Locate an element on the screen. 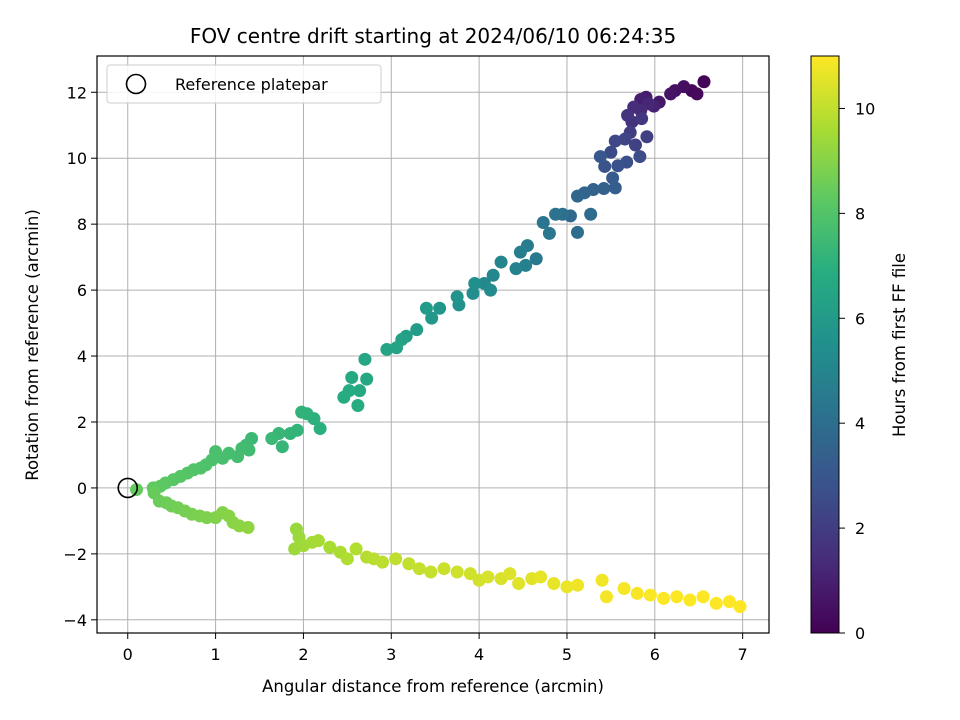 This screenshot has width=960, height=720. x-axis-ticks: 0 1 2 3 4 5 6 7 is located at coordinates (435, 648).